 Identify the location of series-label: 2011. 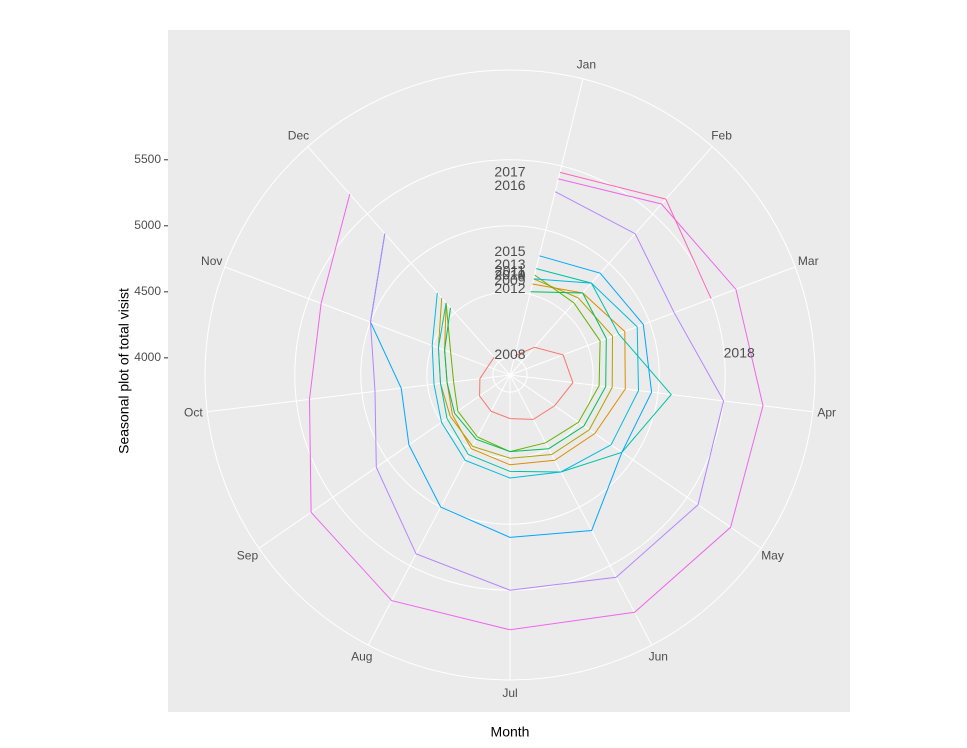
(510, 271).